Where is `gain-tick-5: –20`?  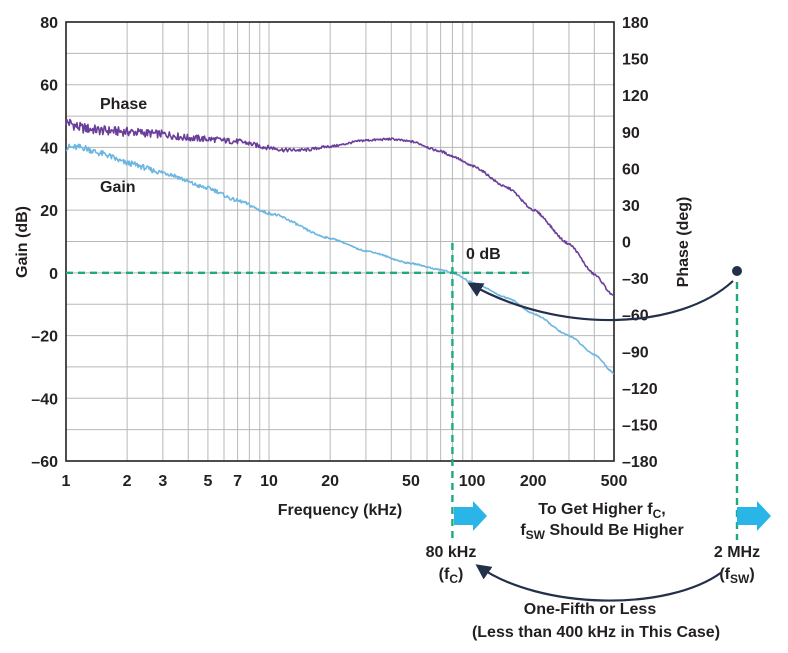
gain-tick-5: –20 is located at coordinates (44, 337).